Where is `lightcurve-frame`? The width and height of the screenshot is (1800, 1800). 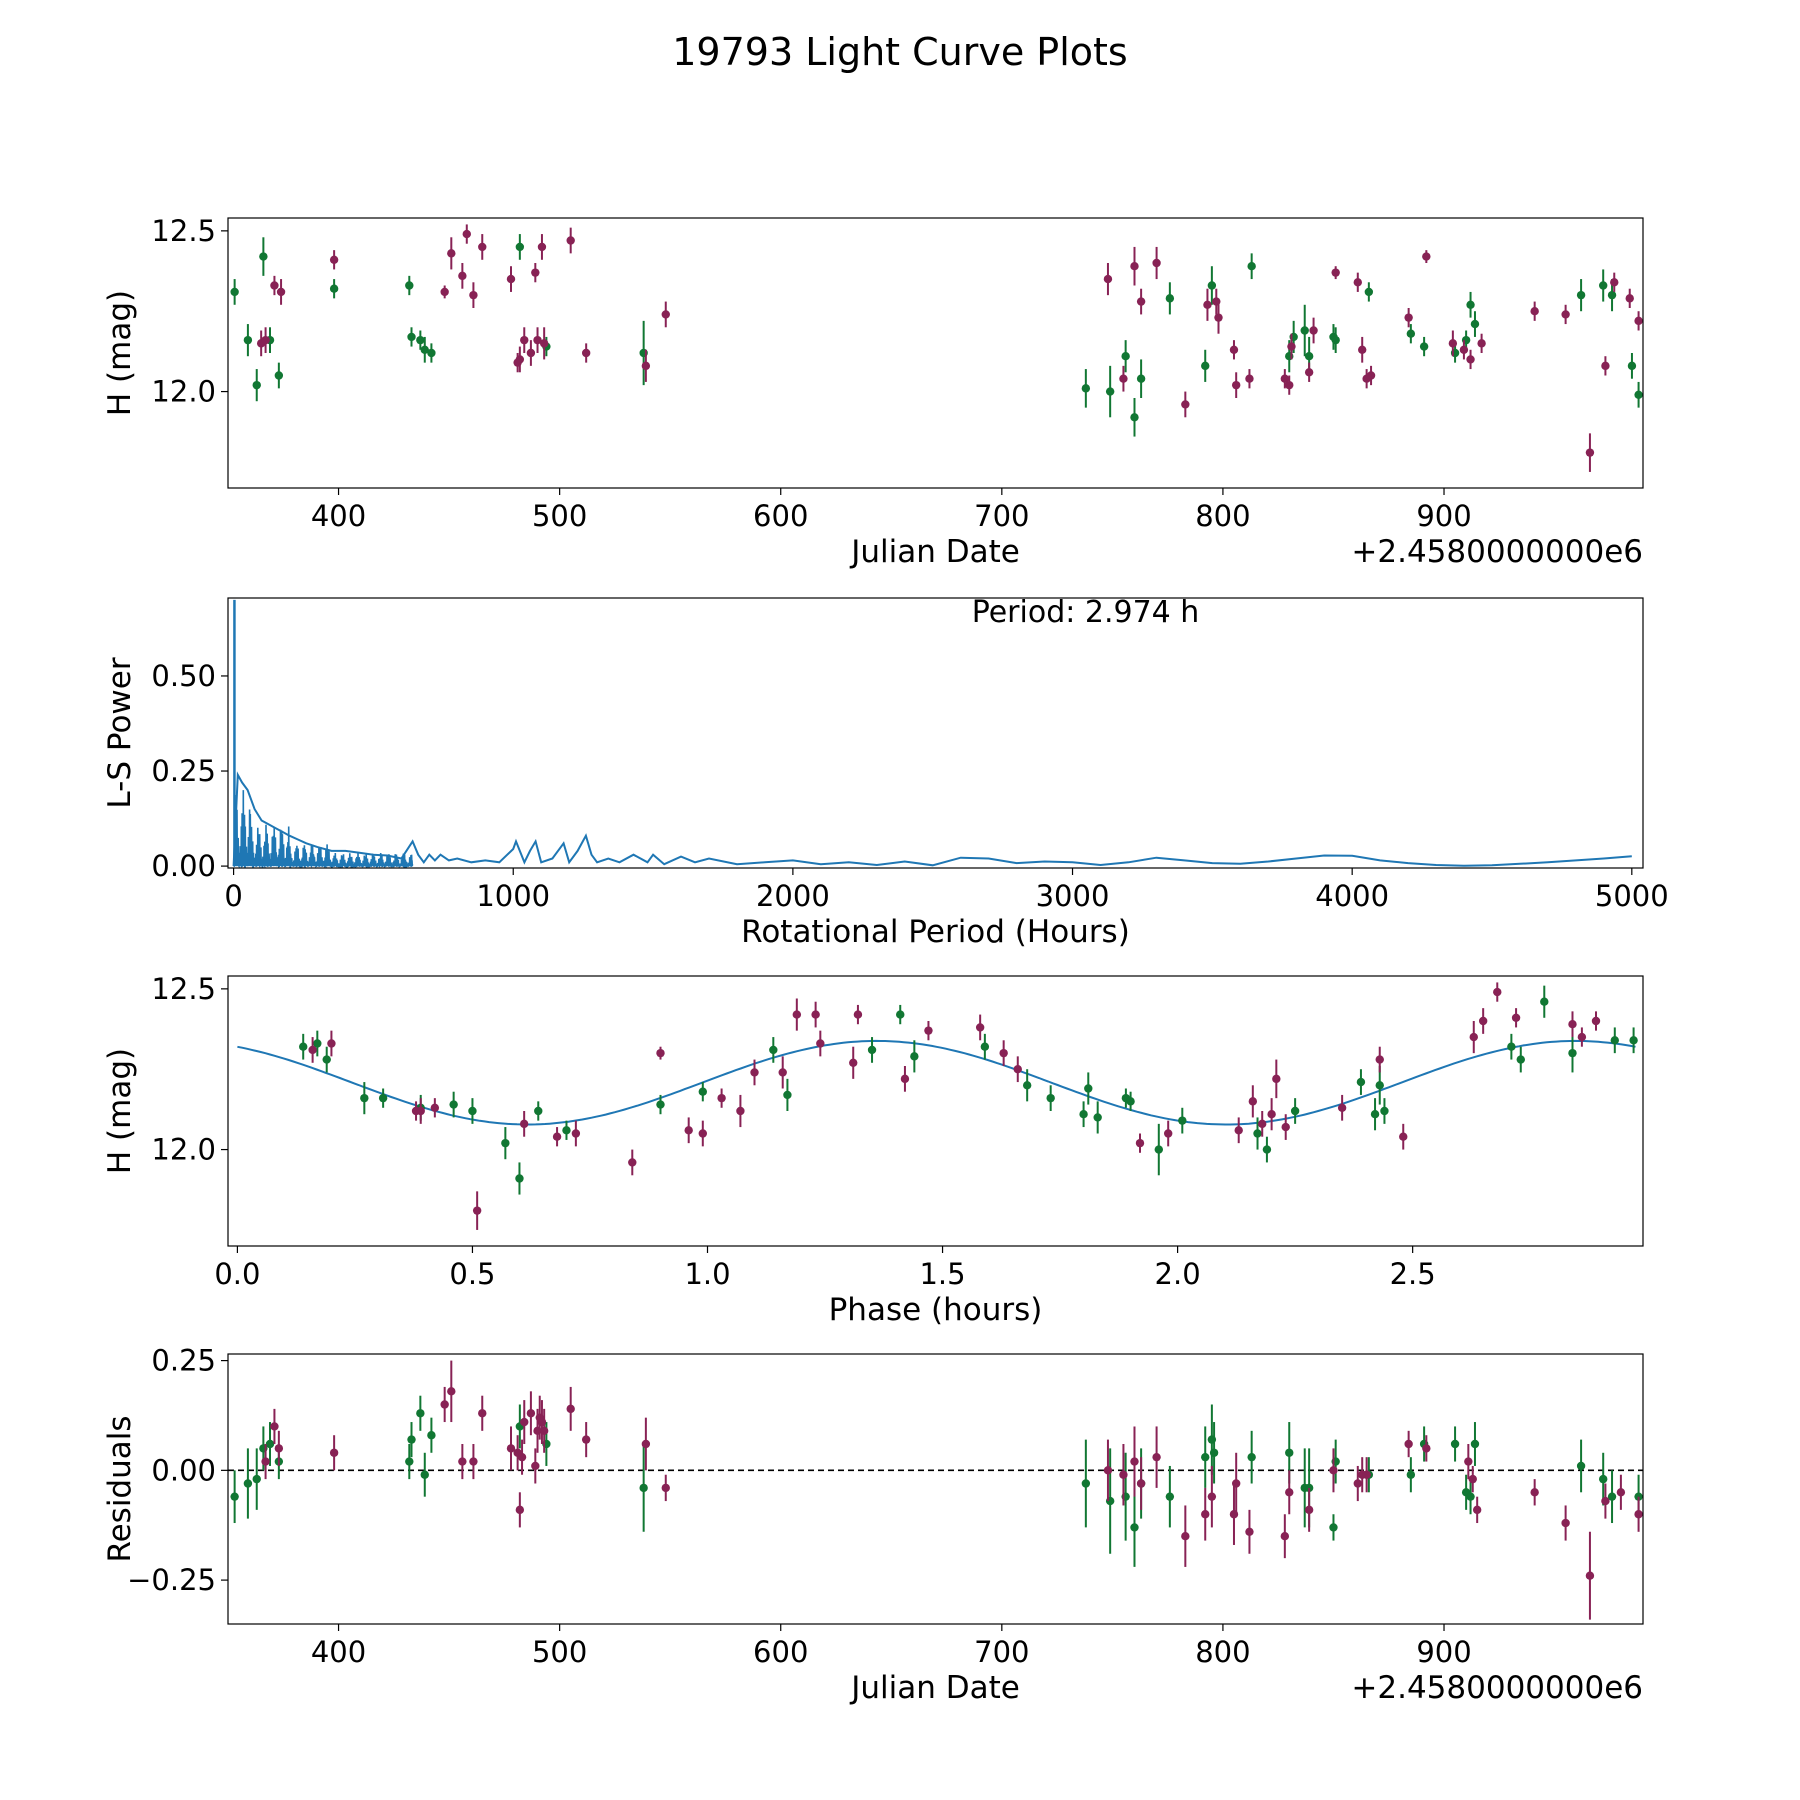
lightcurve-frame is located at coordinates (935, 353).